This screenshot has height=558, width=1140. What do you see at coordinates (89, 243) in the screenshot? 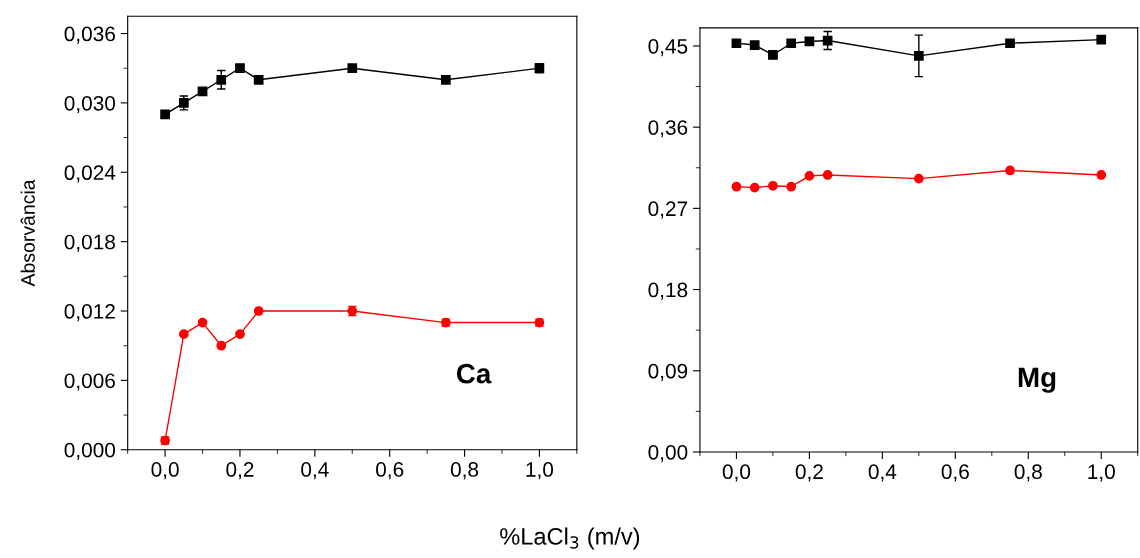
I see `y-tick-label: 0,018` at bounding box center [89, 243].